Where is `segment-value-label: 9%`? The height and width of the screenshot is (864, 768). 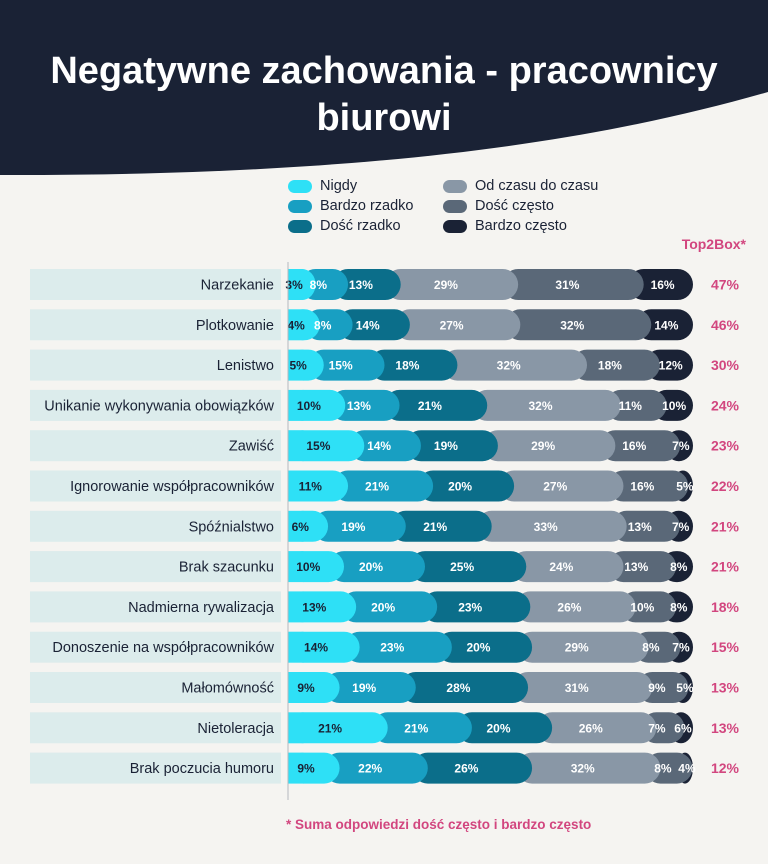
segment-value-label: 9% is located at coordinates (306, 688).